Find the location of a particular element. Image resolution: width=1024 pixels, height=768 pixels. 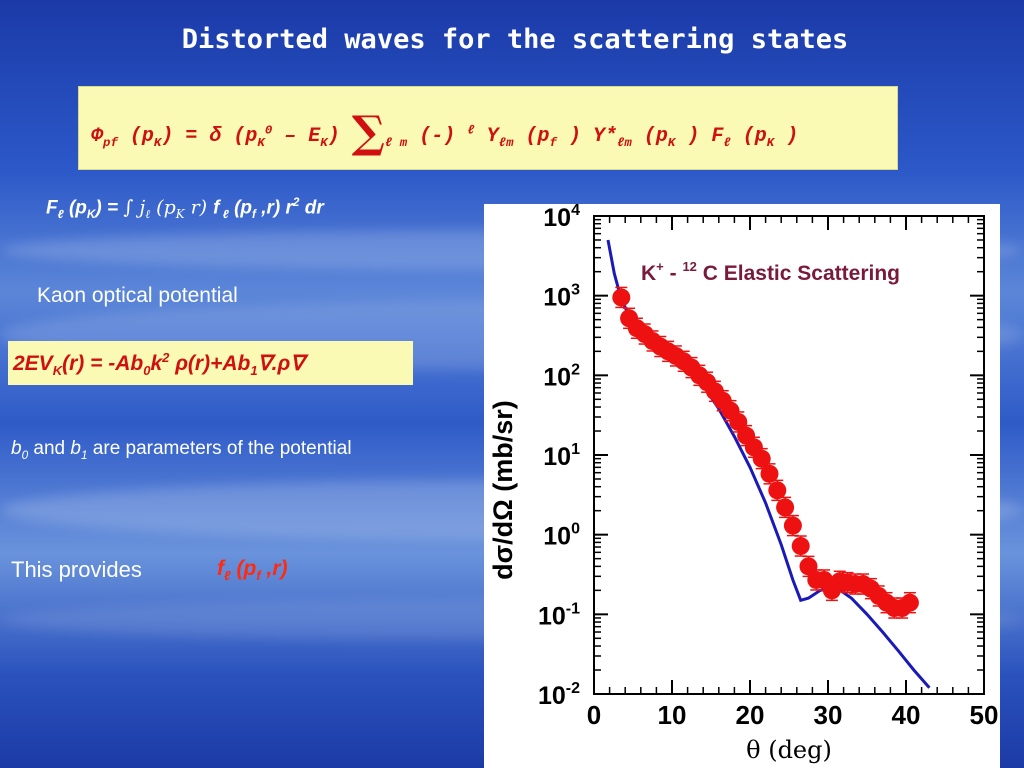

phi-symbol: Φ is located at coordinates (97, 136).